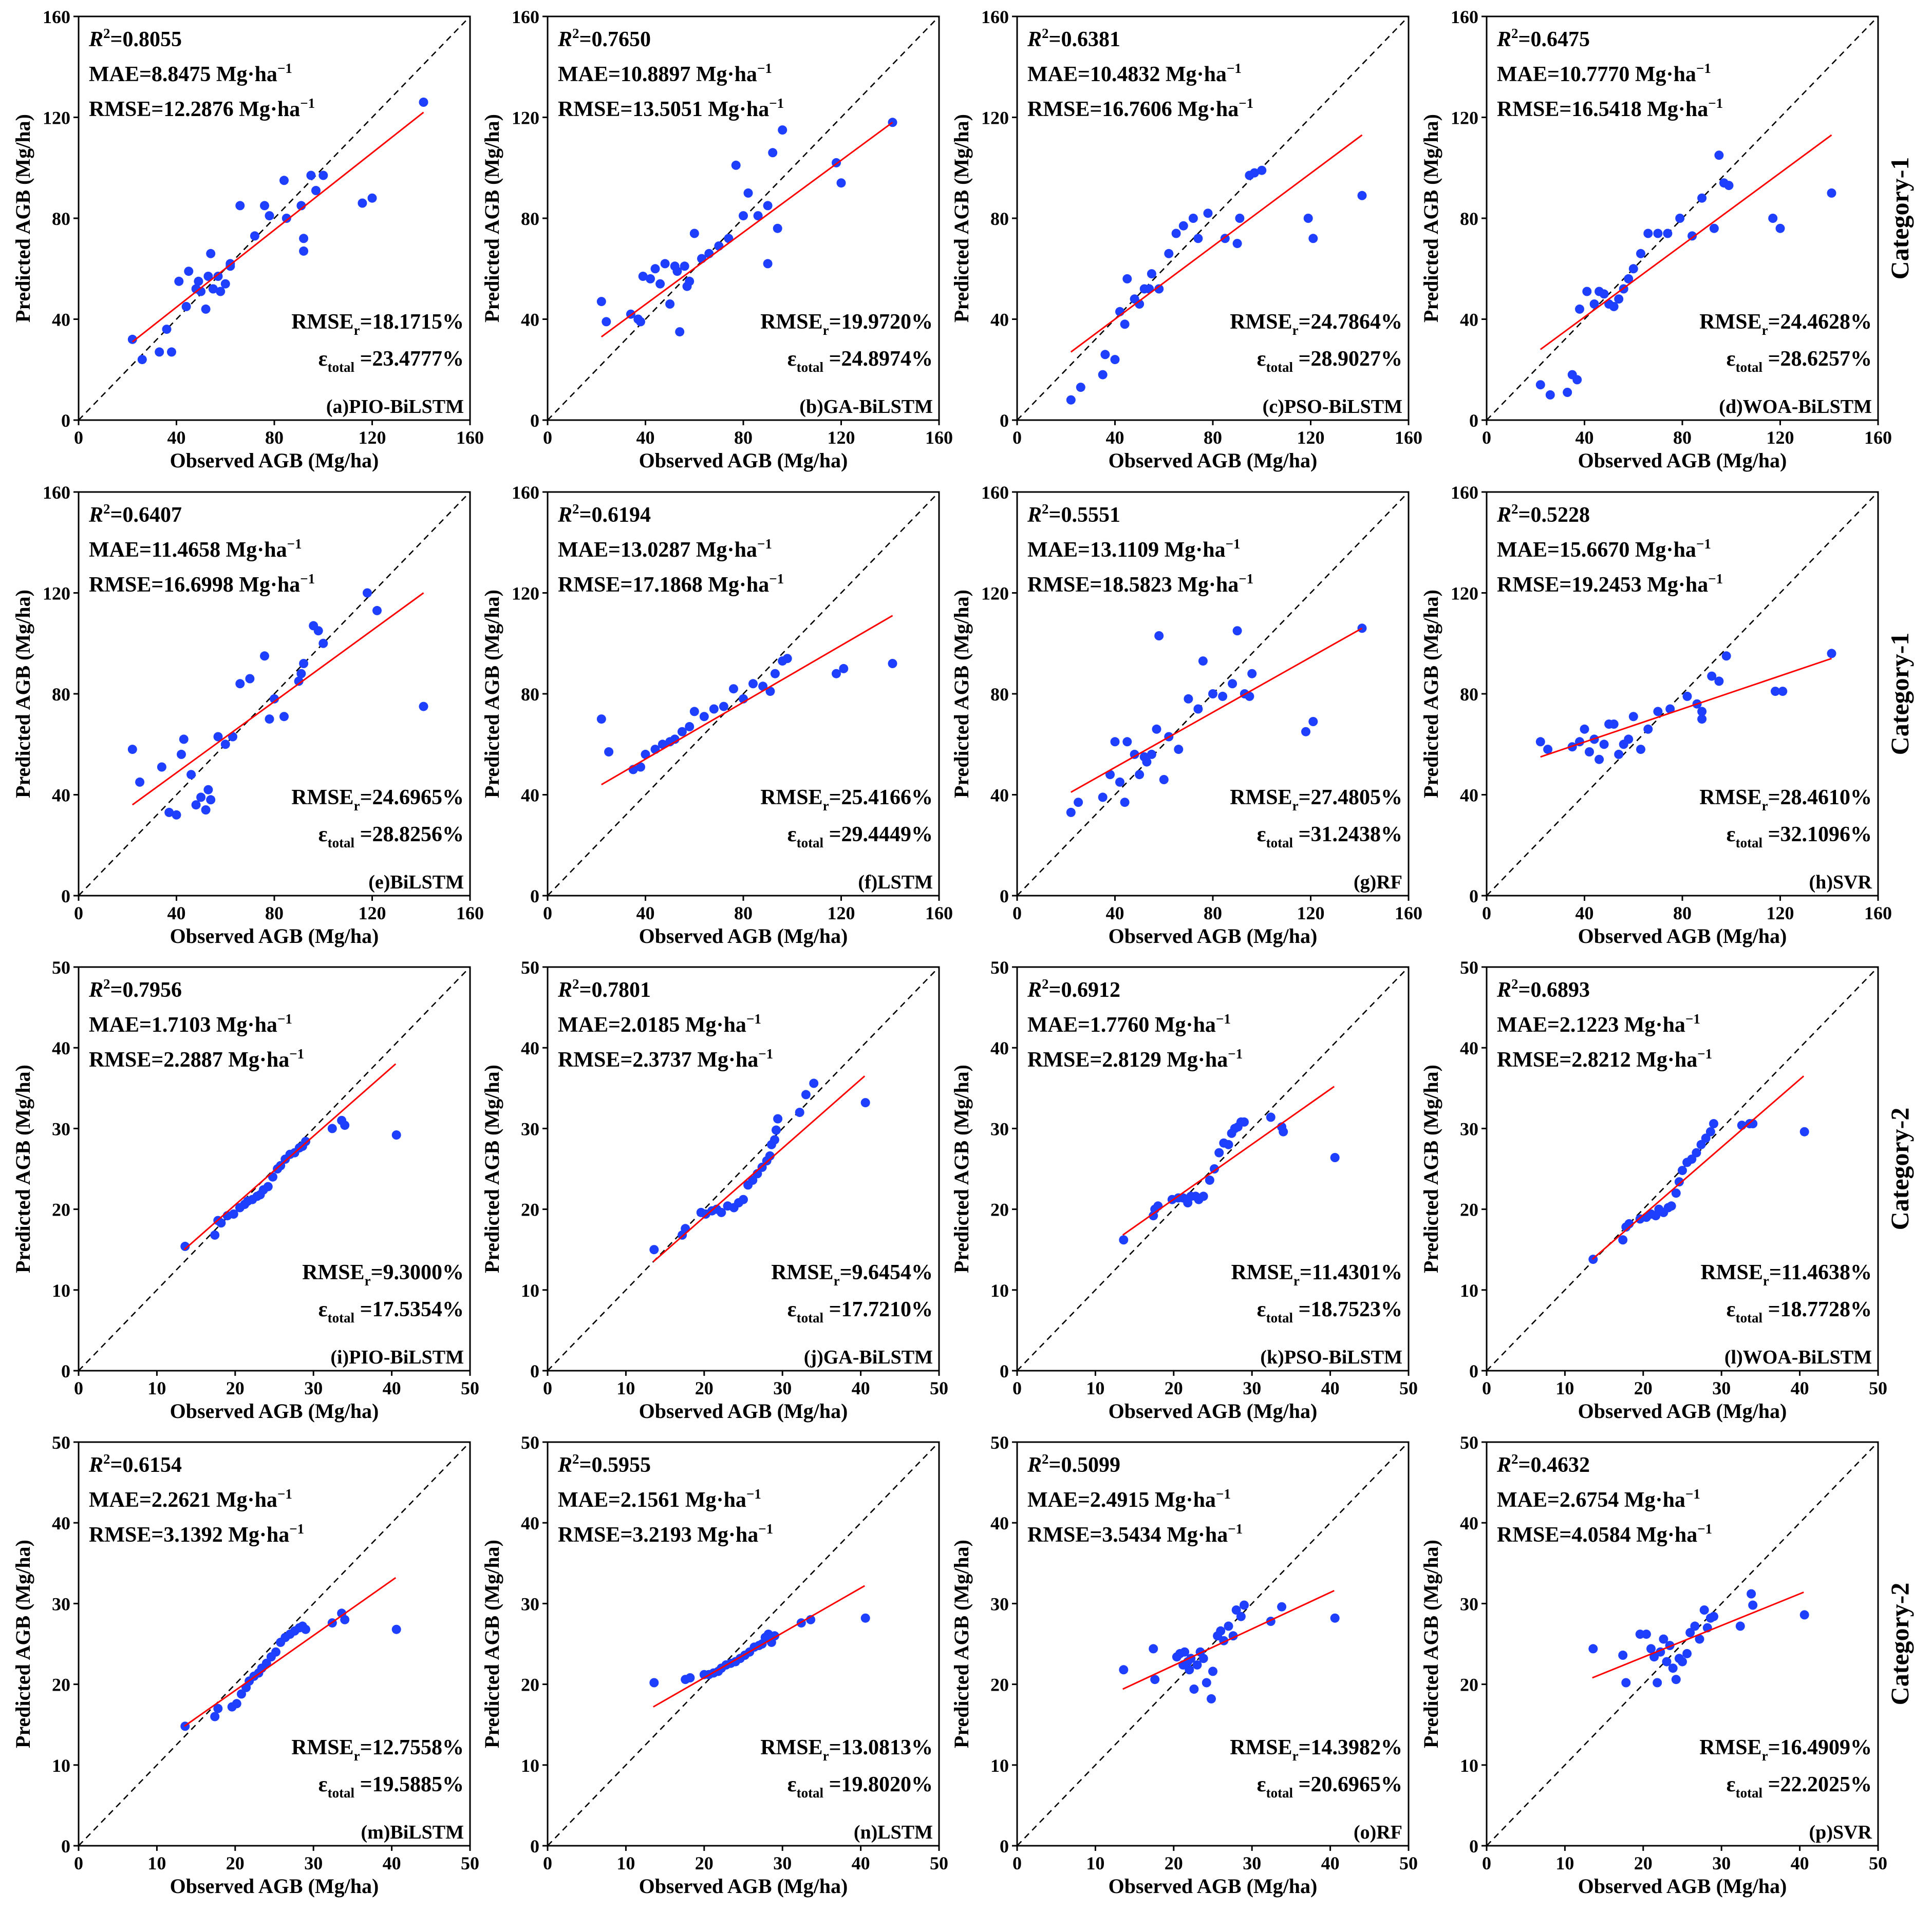 This screenshot has width=1932, height=1912. What do you see at coordinates (1798, 1357) in the screenshot?
I see `panel-label: (l)WOA-BiLSTM` at bounding box center [1798, 1357].